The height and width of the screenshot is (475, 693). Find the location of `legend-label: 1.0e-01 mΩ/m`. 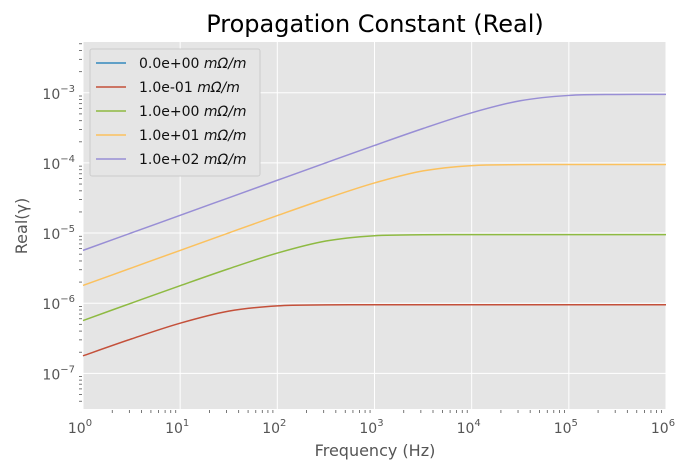

legend-label: 1.0e-01 mΩ/m is located at coordinates (189, 88).